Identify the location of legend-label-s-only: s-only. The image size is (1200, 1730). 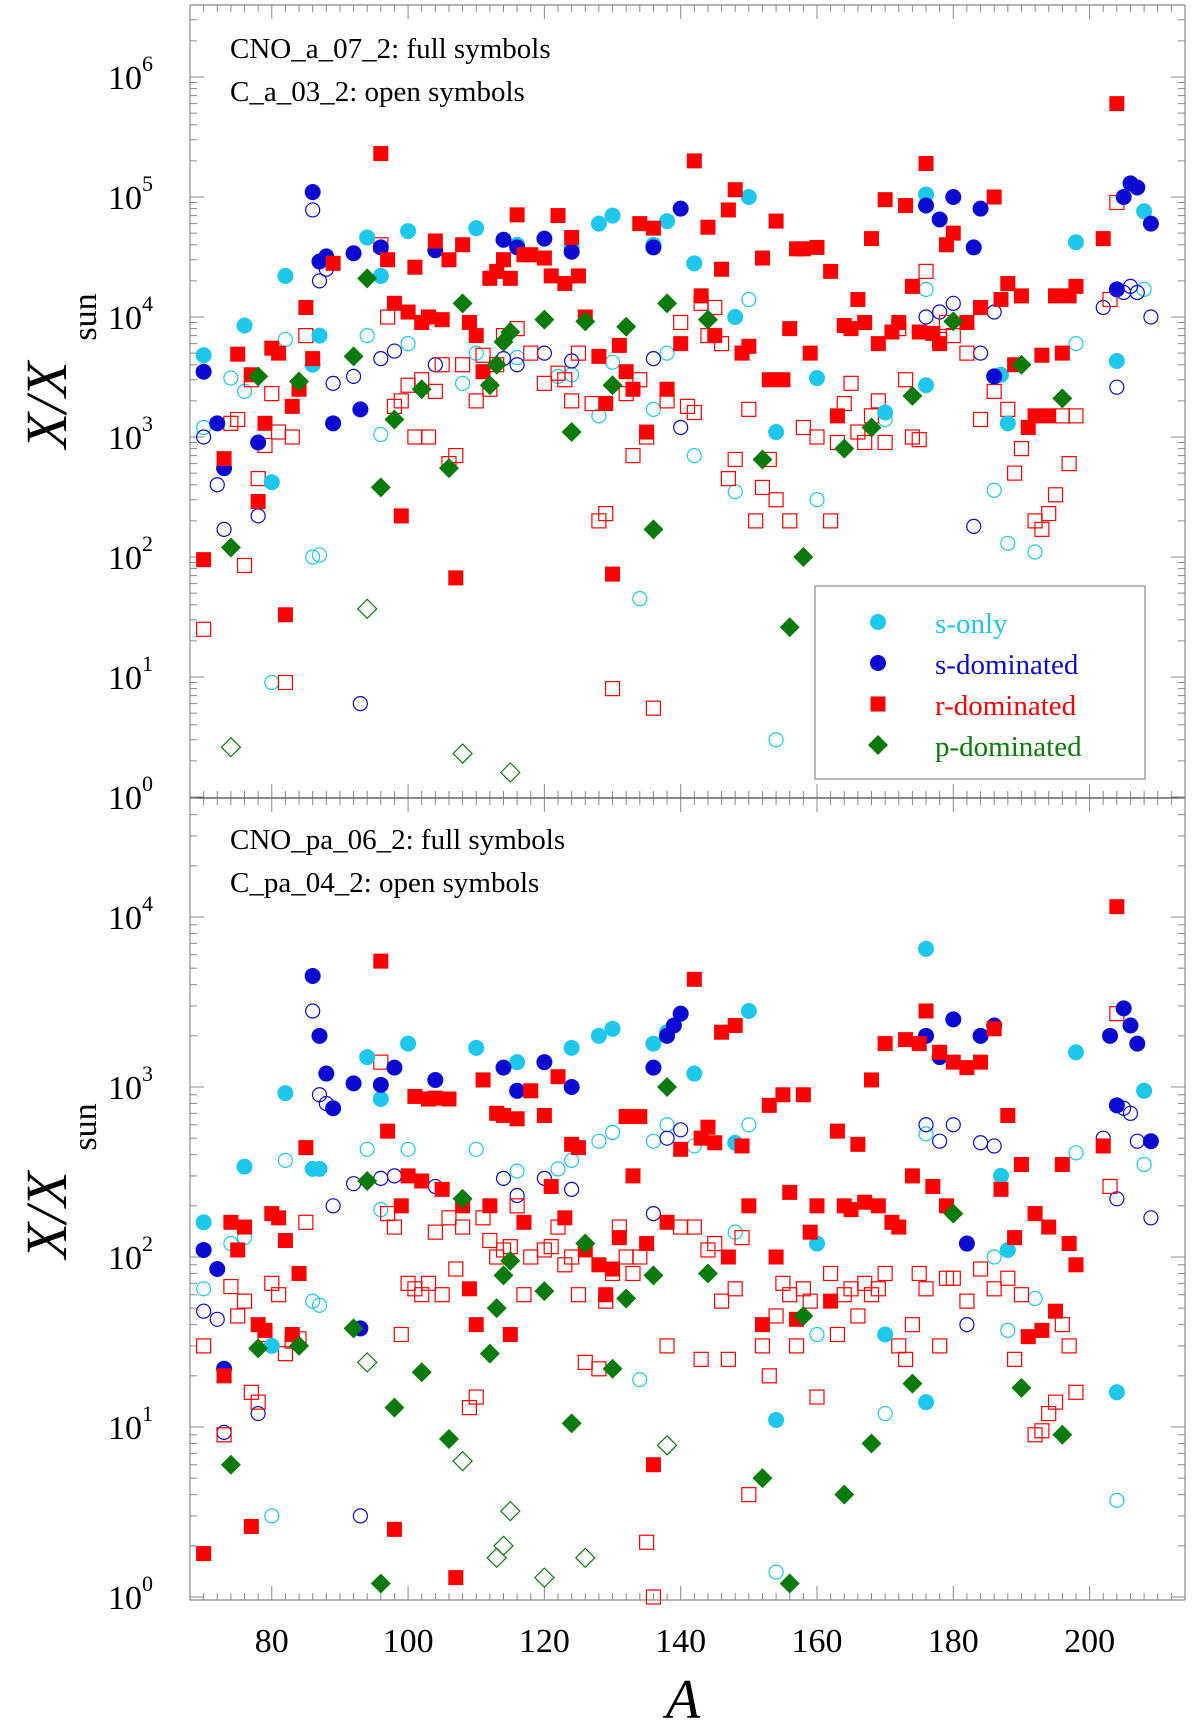
(971, 624).